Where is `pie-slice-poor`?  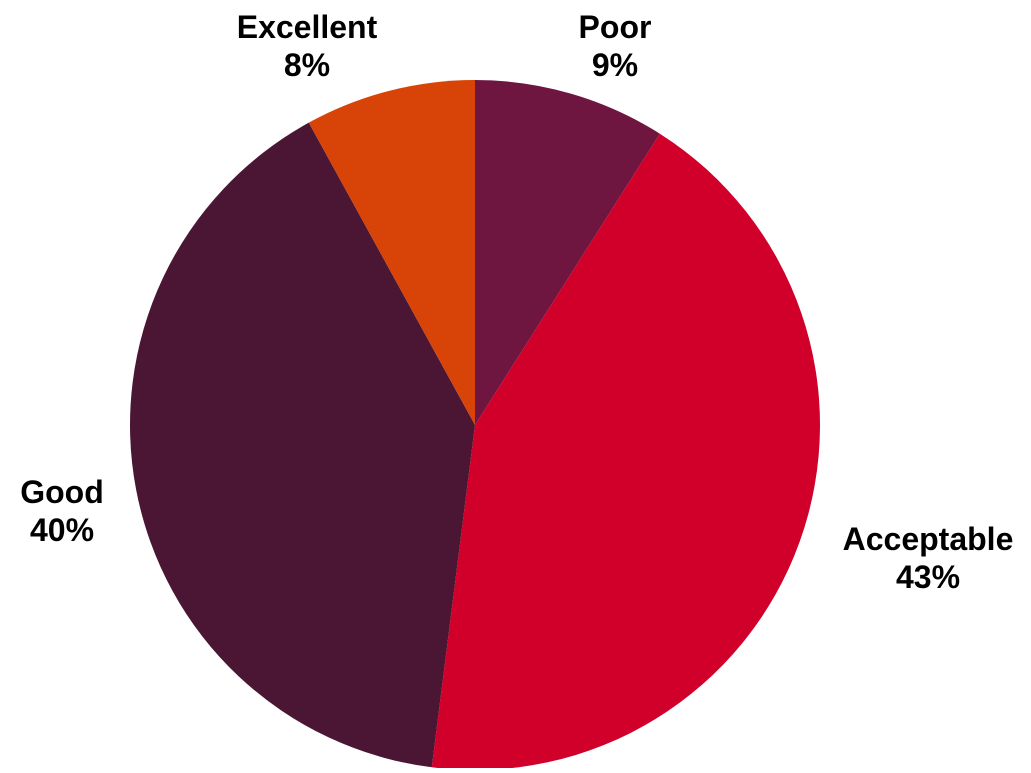
pie-slice-poor is located at coordinates (567, 252).